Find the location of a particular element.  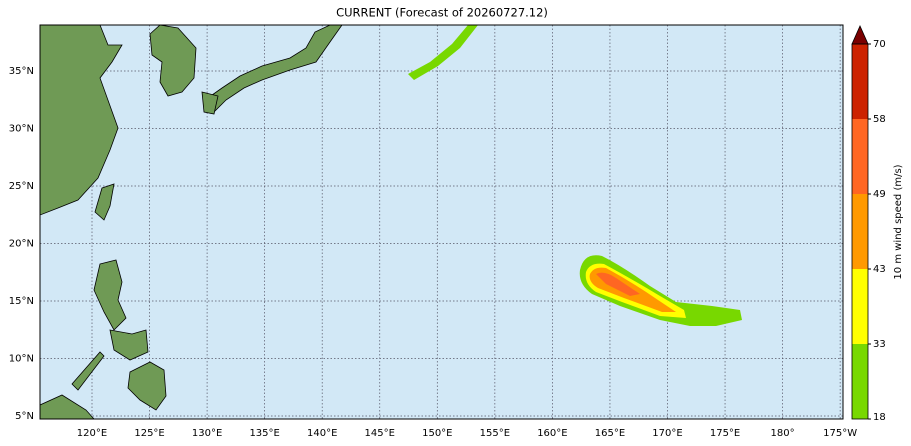

land-taiwan is located at coordinates (104, 202).